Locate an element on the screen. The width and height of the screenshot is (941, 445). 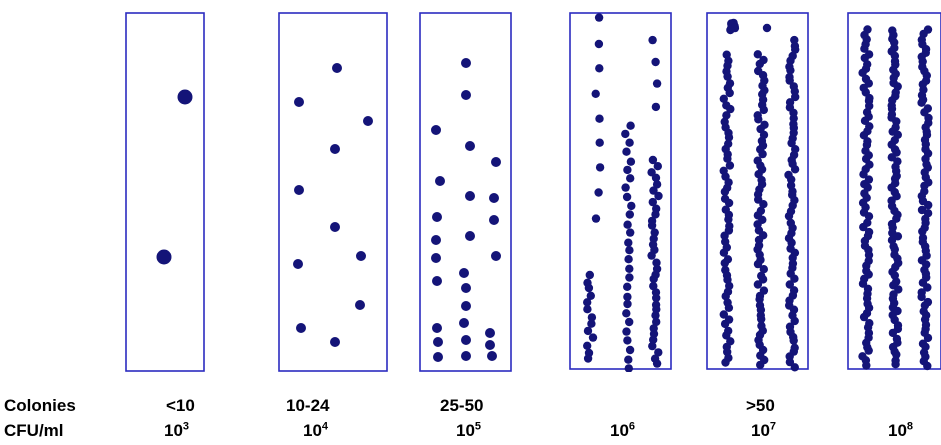
cfu-row: CFU/ml 103 104 105 106 107 108 is located at coordinates (470, 432).